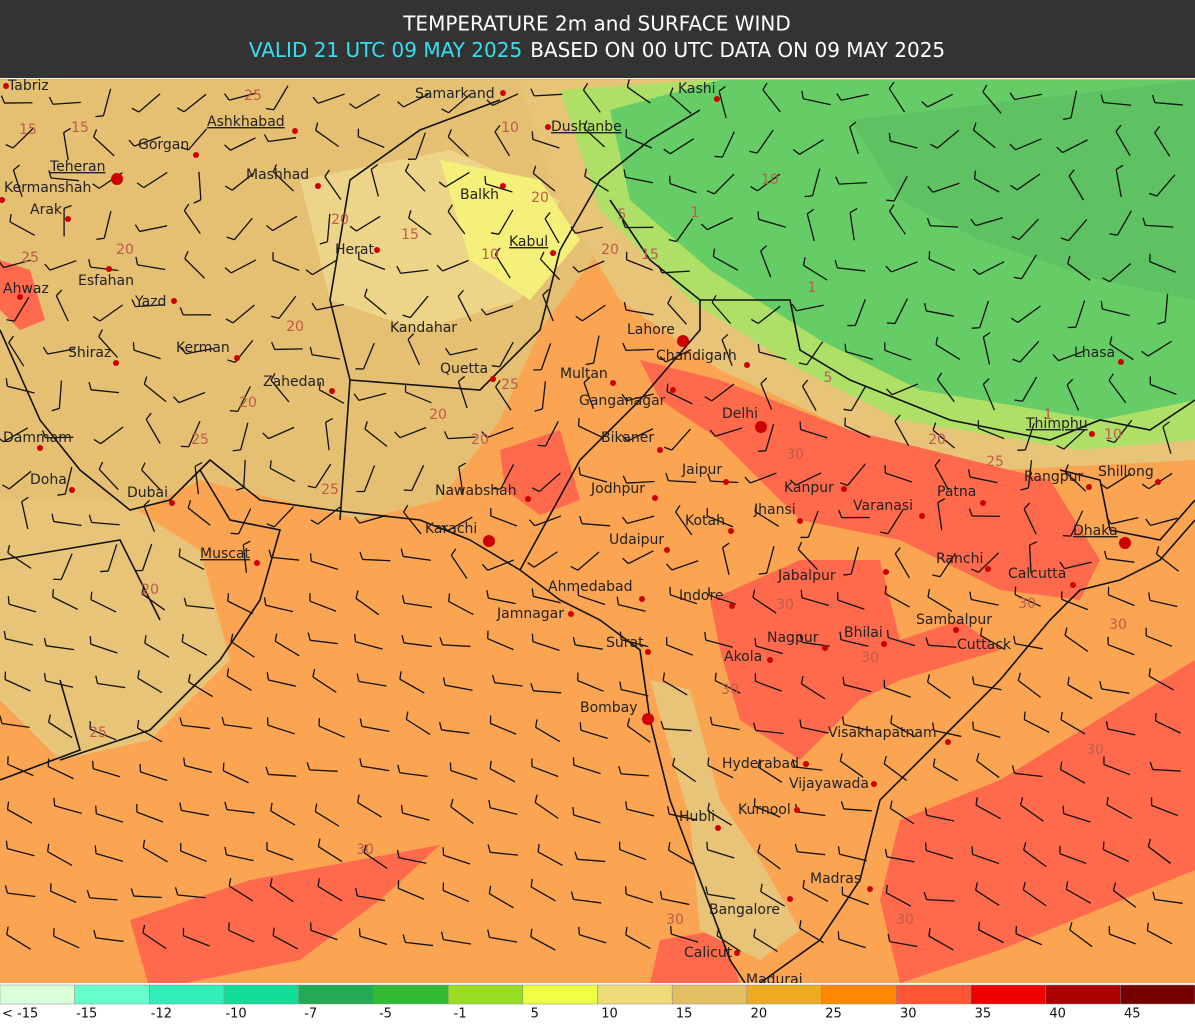 The width and height of the screenshot is (1195, 1024). Describe the element at coordinates (1037, 574) in the screenshot. I see `city-label: Calcutta` at that location.